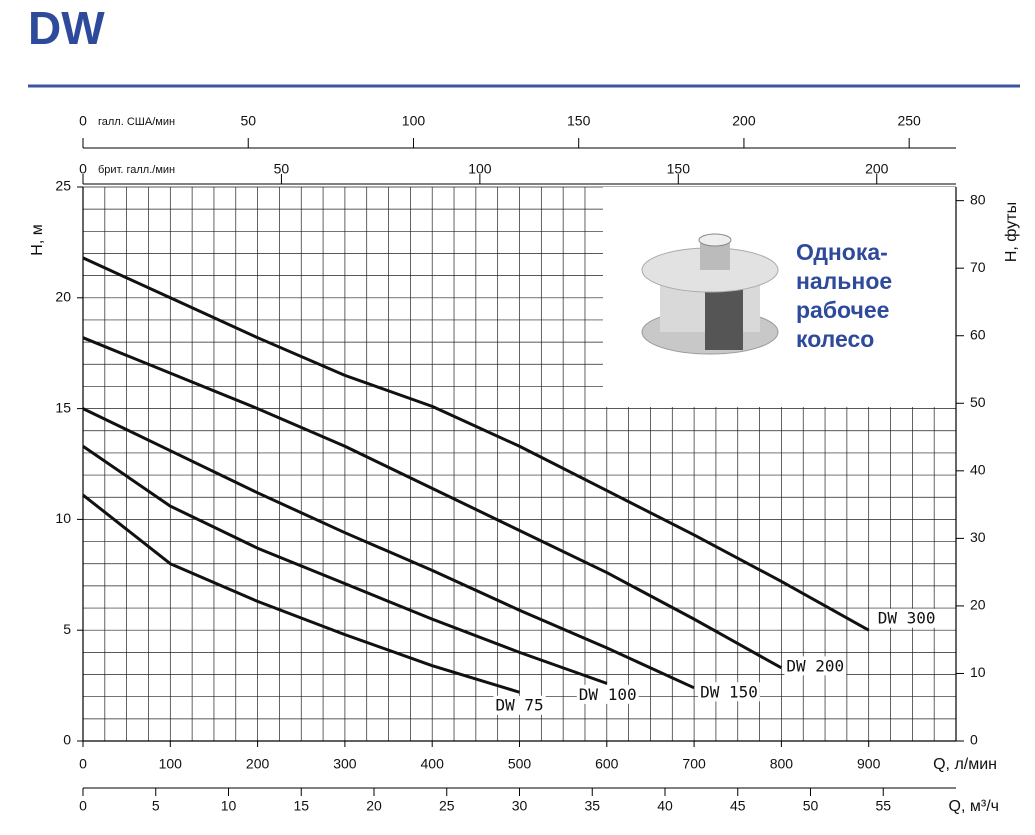  I want to click on y2-tick-label: 20, so click(978, 605).